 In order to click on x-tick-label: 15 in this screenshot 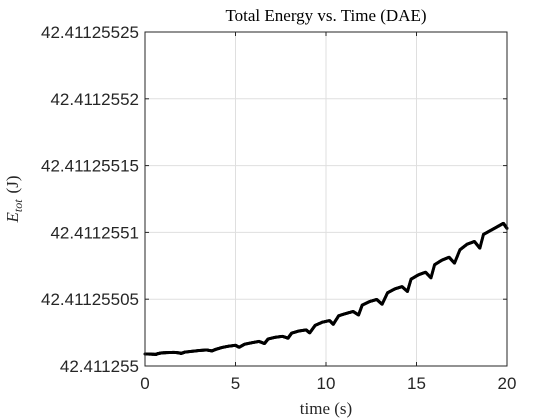, I will do `click(416, 383)`.